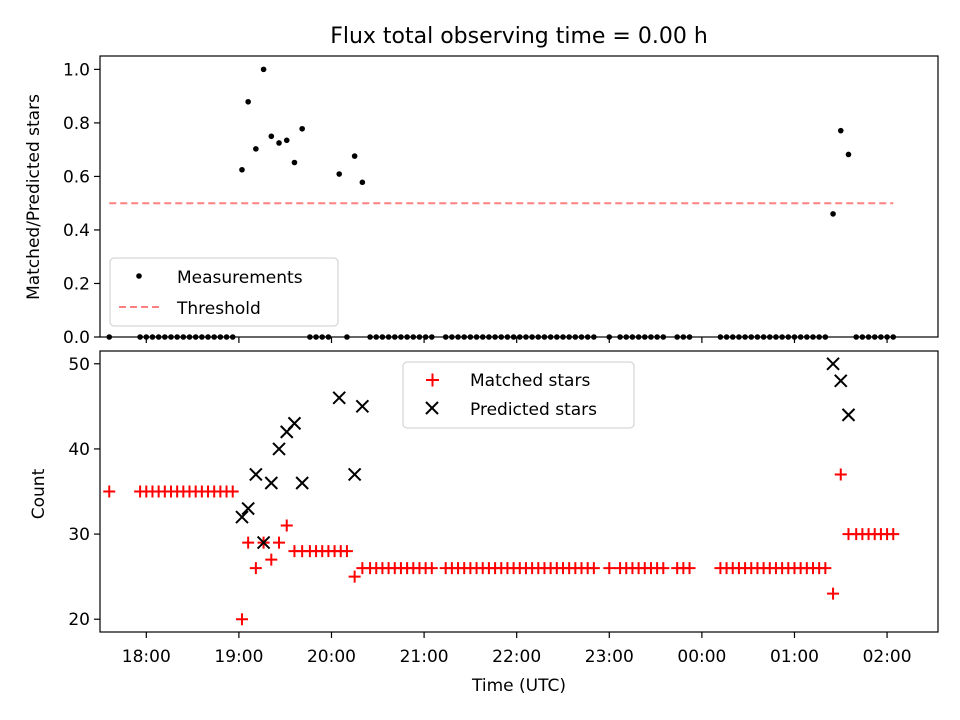 This screenshot has width=960, height=720. What do you see at coordinates (79, 535) in the screenshot?
I see `bottom-ytick-label: 30` at bounding box center [79, 535].